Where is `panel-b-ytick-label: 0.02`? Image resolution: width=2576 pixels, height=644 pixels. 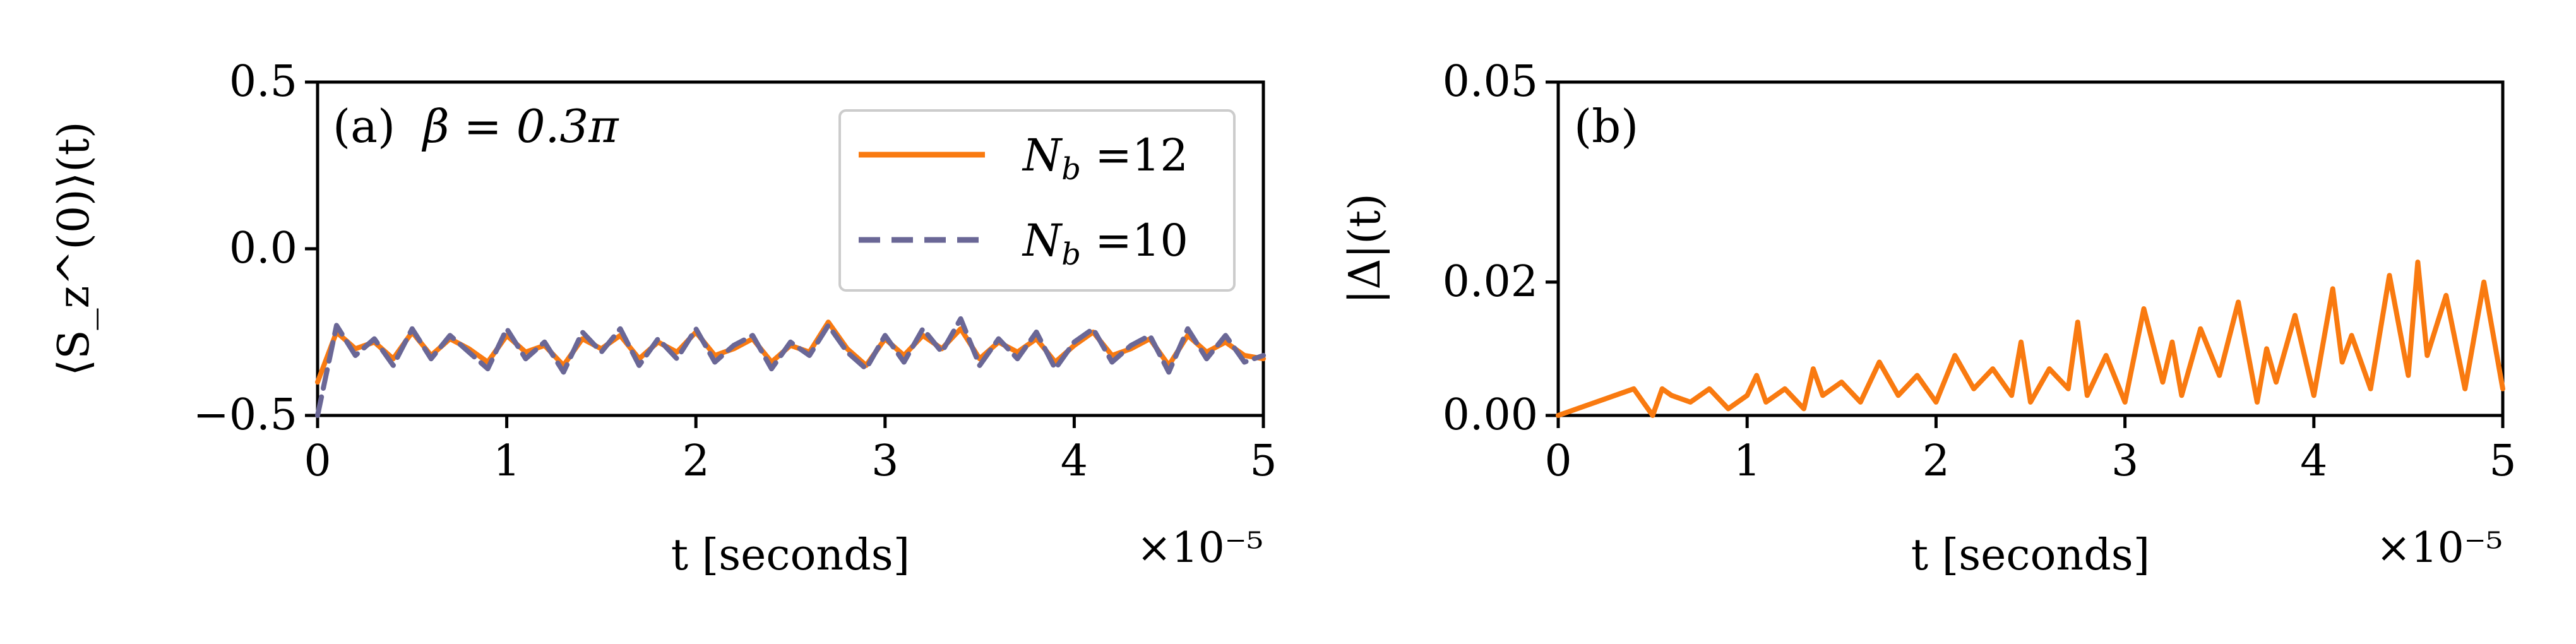
panel-b-ytick-label: 0.02 is located at coordinates (1490, 282).